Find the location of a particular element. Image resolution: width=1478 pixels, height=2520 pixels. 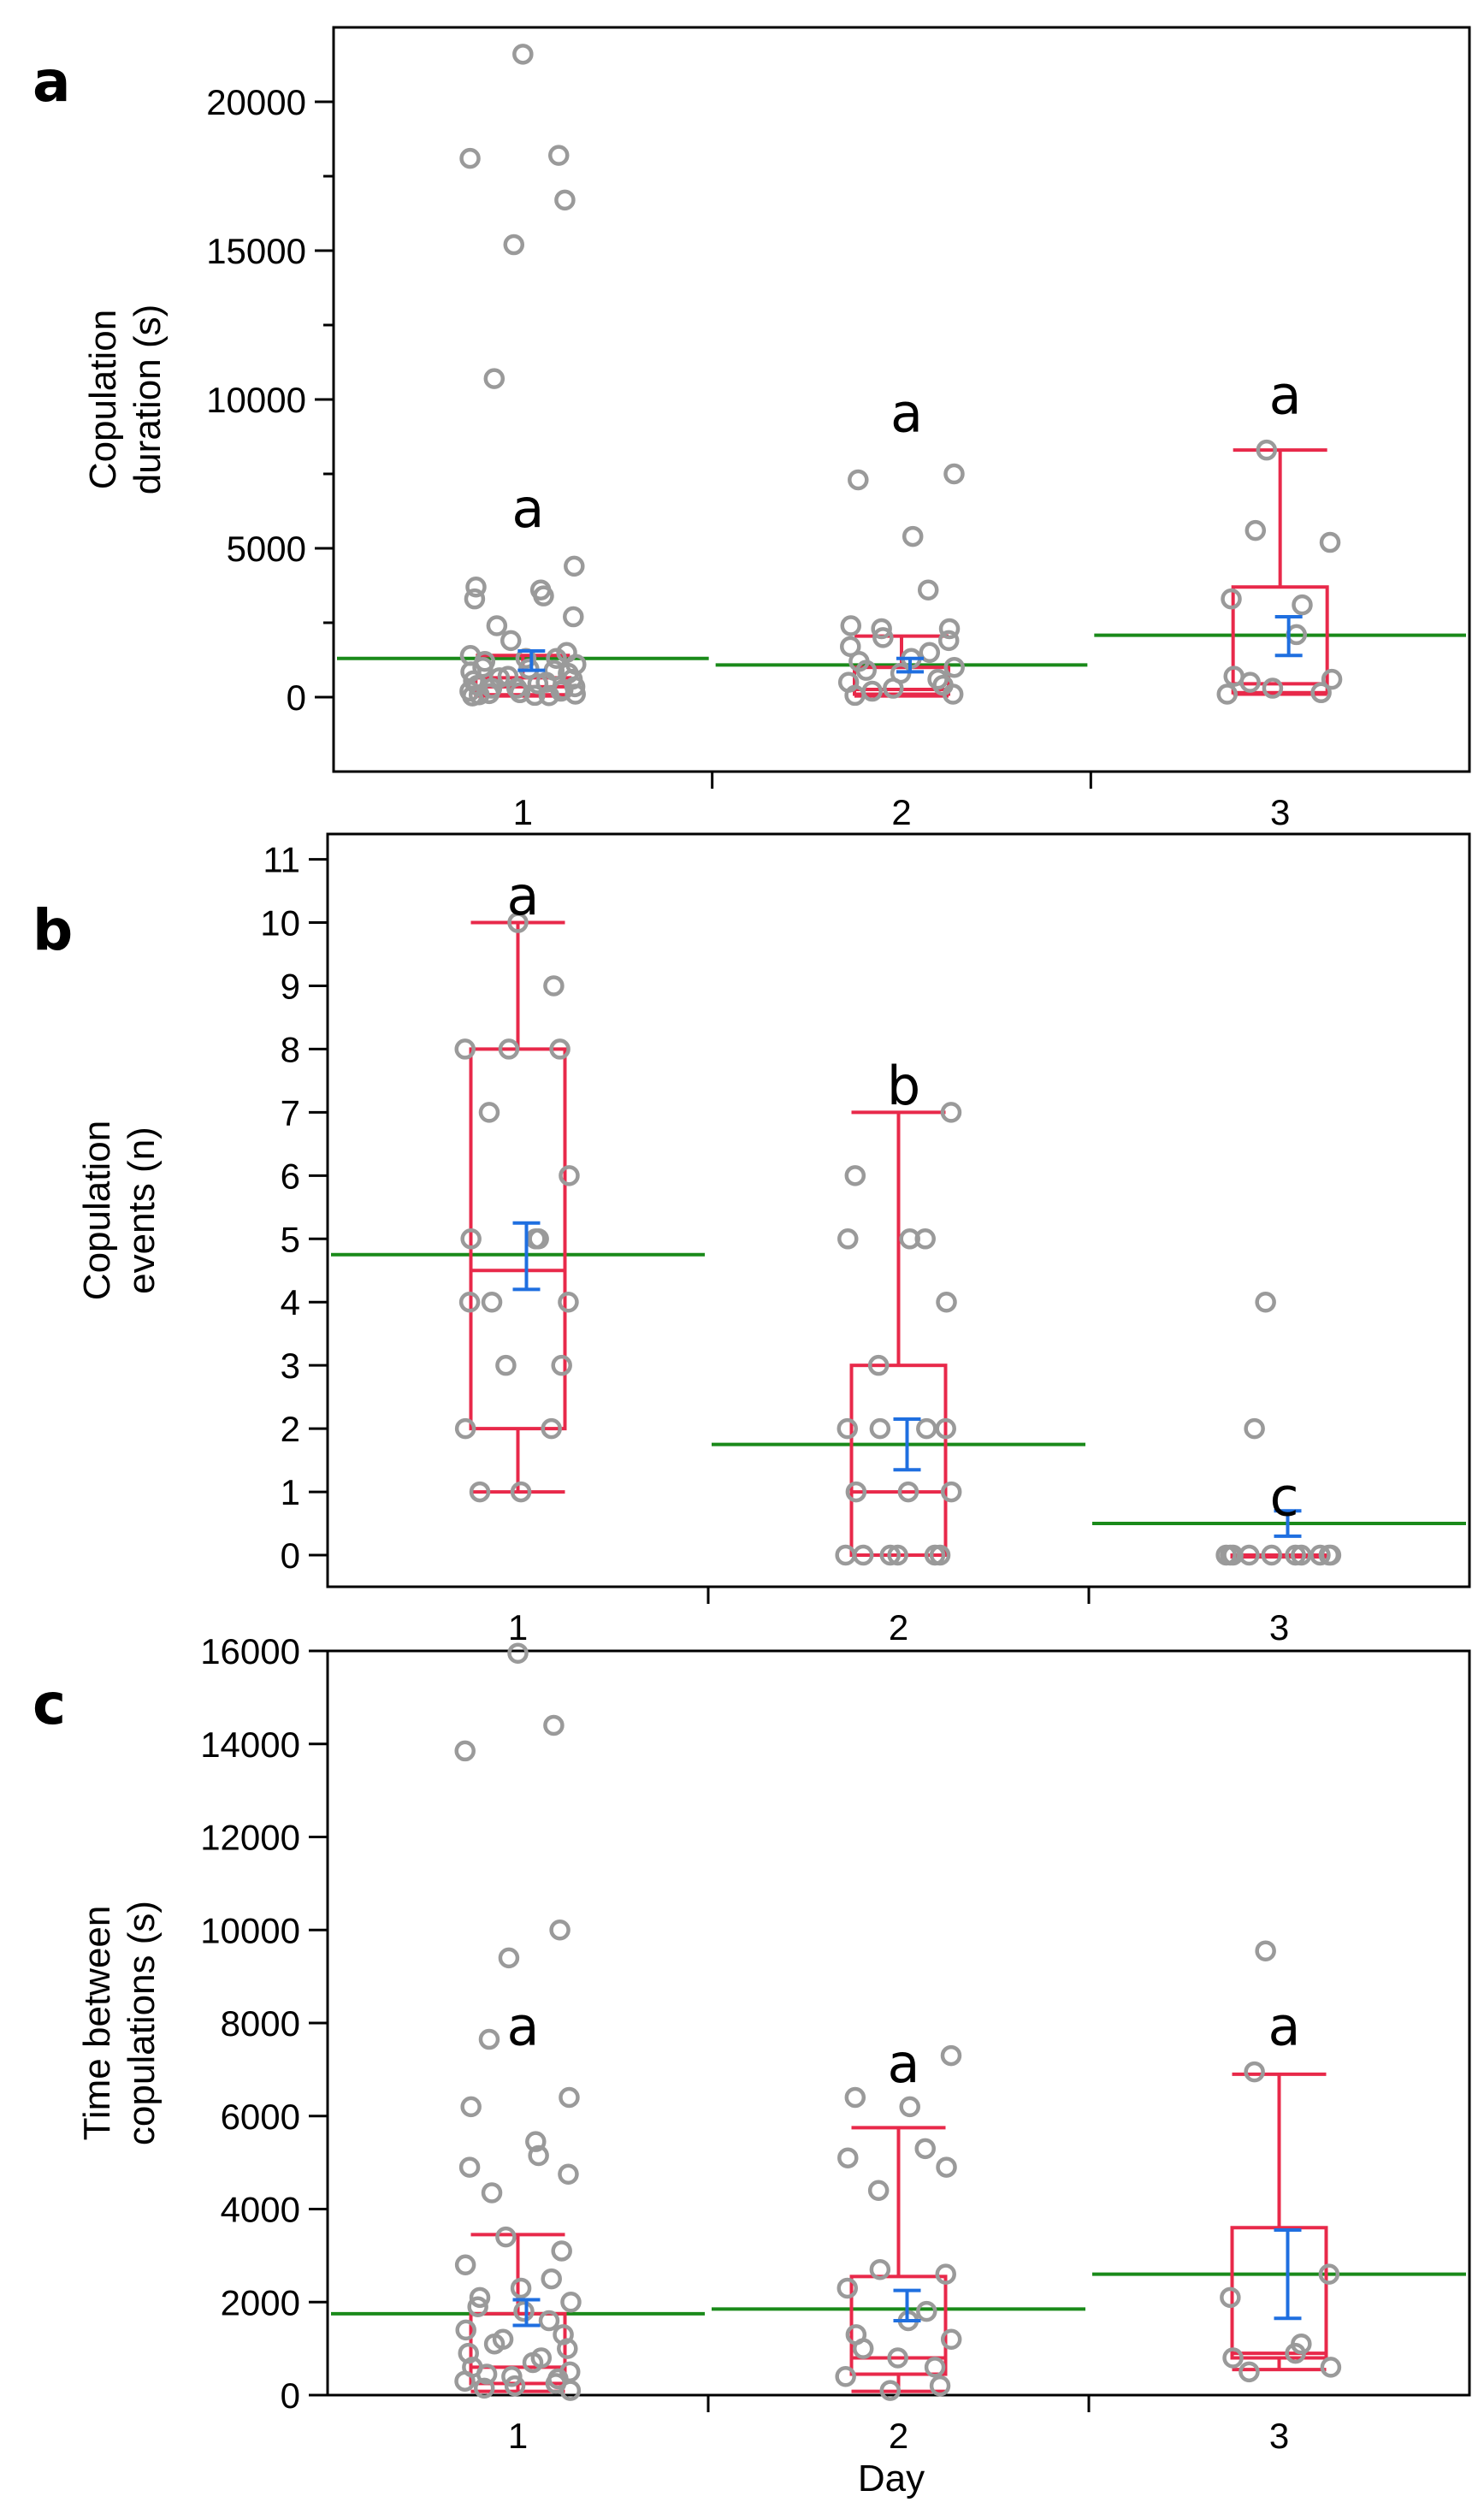

y-tick-label: 1 is located at coordinates (290, 1492).